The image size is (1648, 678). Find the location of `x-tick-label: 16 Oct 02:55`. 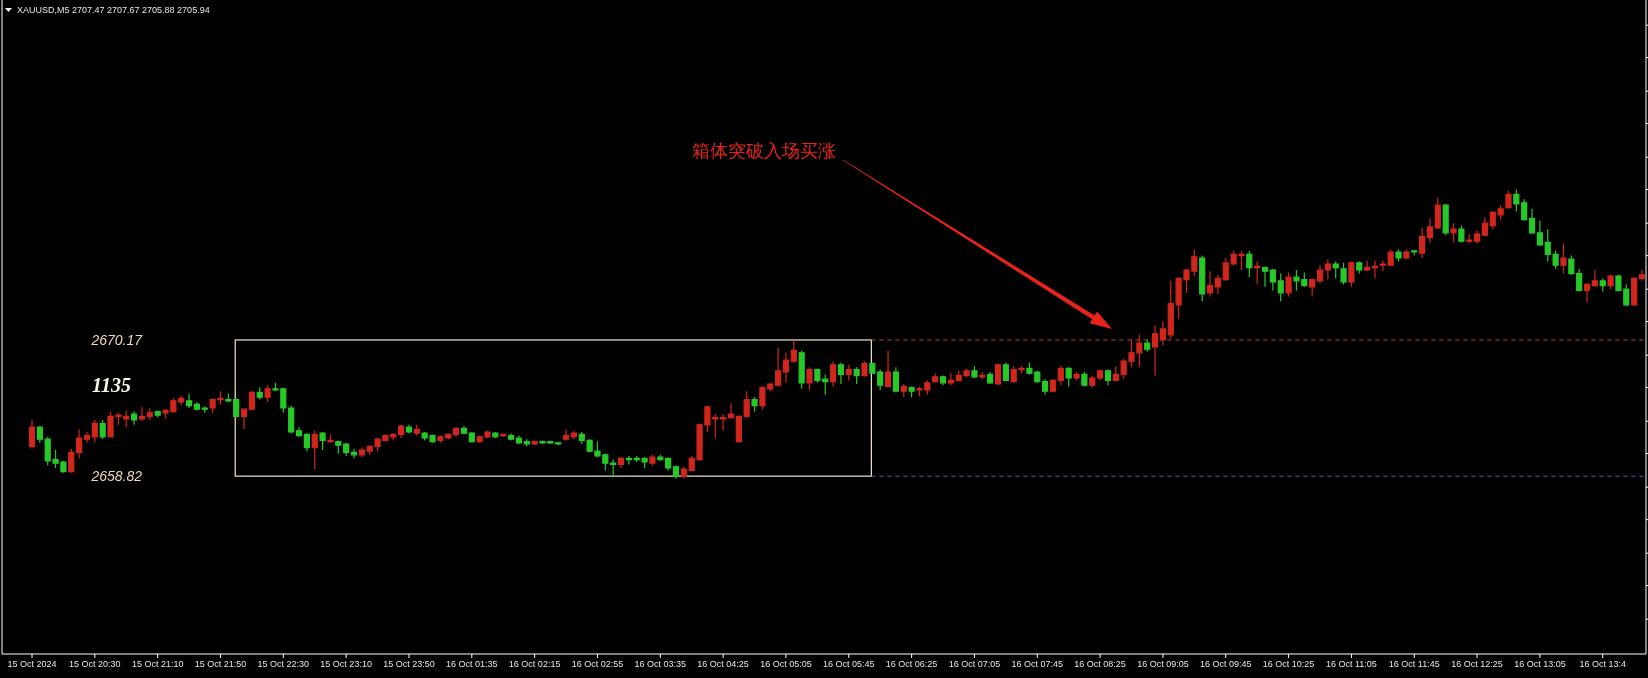

x-tick-label: 16 Oct 02:55 is located at coordinates (597, 664).